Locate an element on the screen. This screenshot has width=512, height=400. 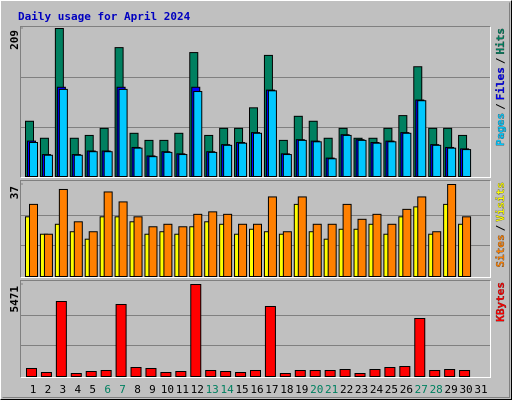
legend-entry: Sites is located at coordinates (500, 250).